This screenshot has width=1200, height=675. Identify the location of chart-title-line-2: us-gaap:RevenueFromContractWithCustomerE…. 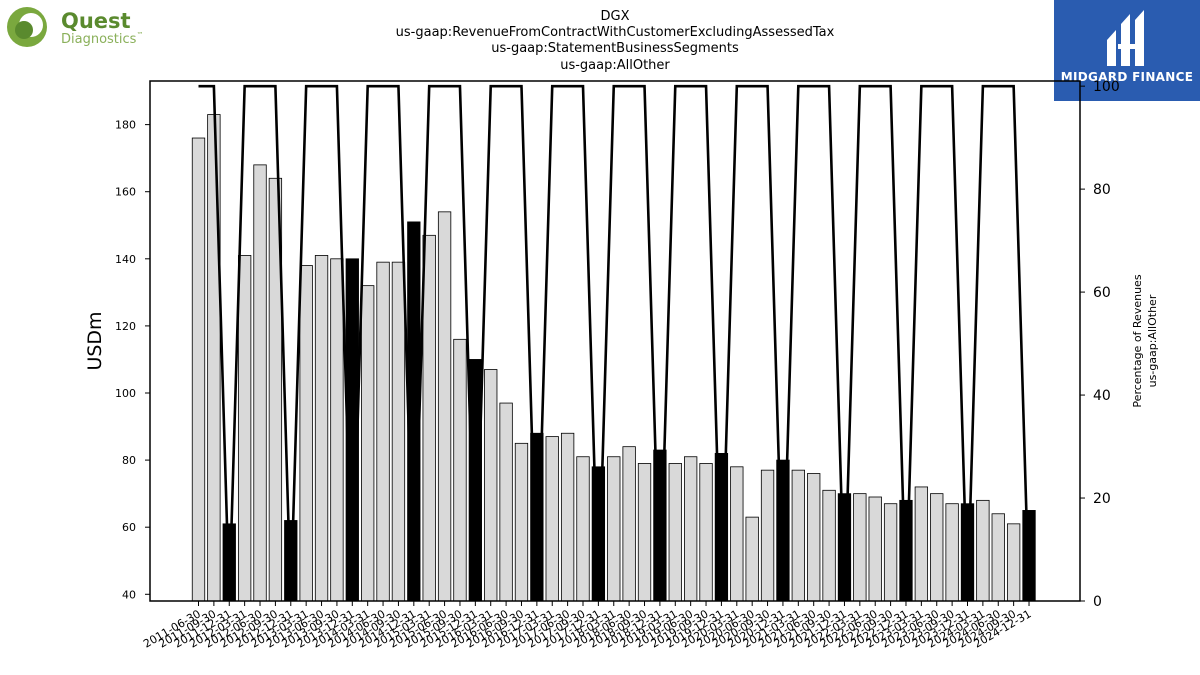
(615, 32).